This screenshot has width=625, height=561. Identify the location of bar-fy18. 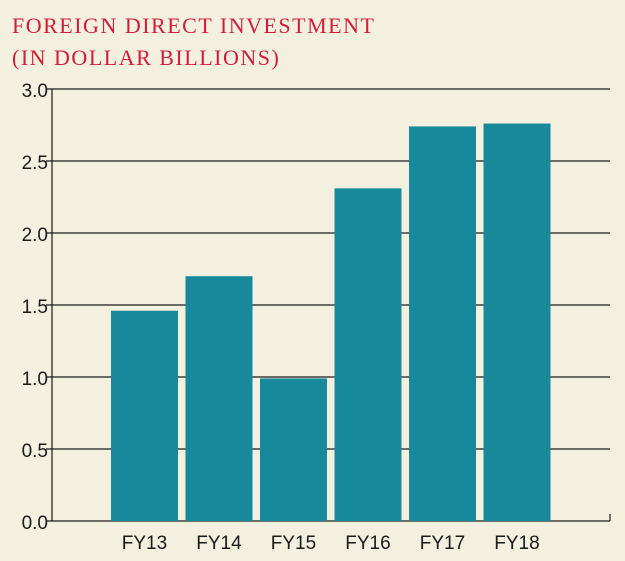
(517, 322).